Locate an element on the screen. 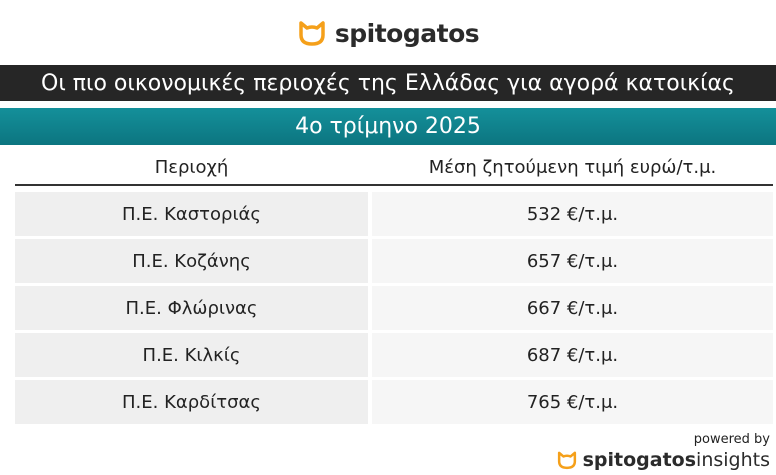  region-cell: Π.Ε. Κιλκίς is located at coordinates (191, 355).